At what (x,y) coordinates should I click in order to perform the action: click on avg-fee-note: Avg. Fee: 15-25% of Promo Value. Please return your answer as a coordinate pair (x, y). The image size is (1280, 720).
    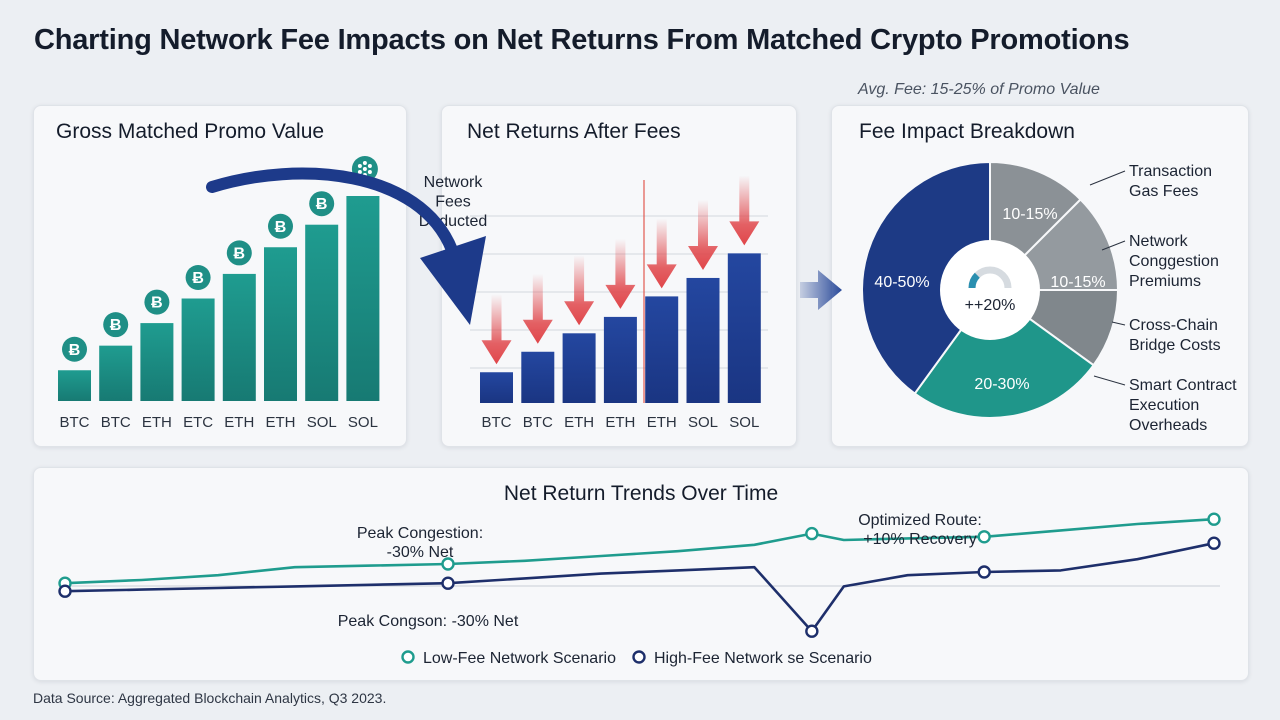
    Looking at the image, I should click on (979, 89).